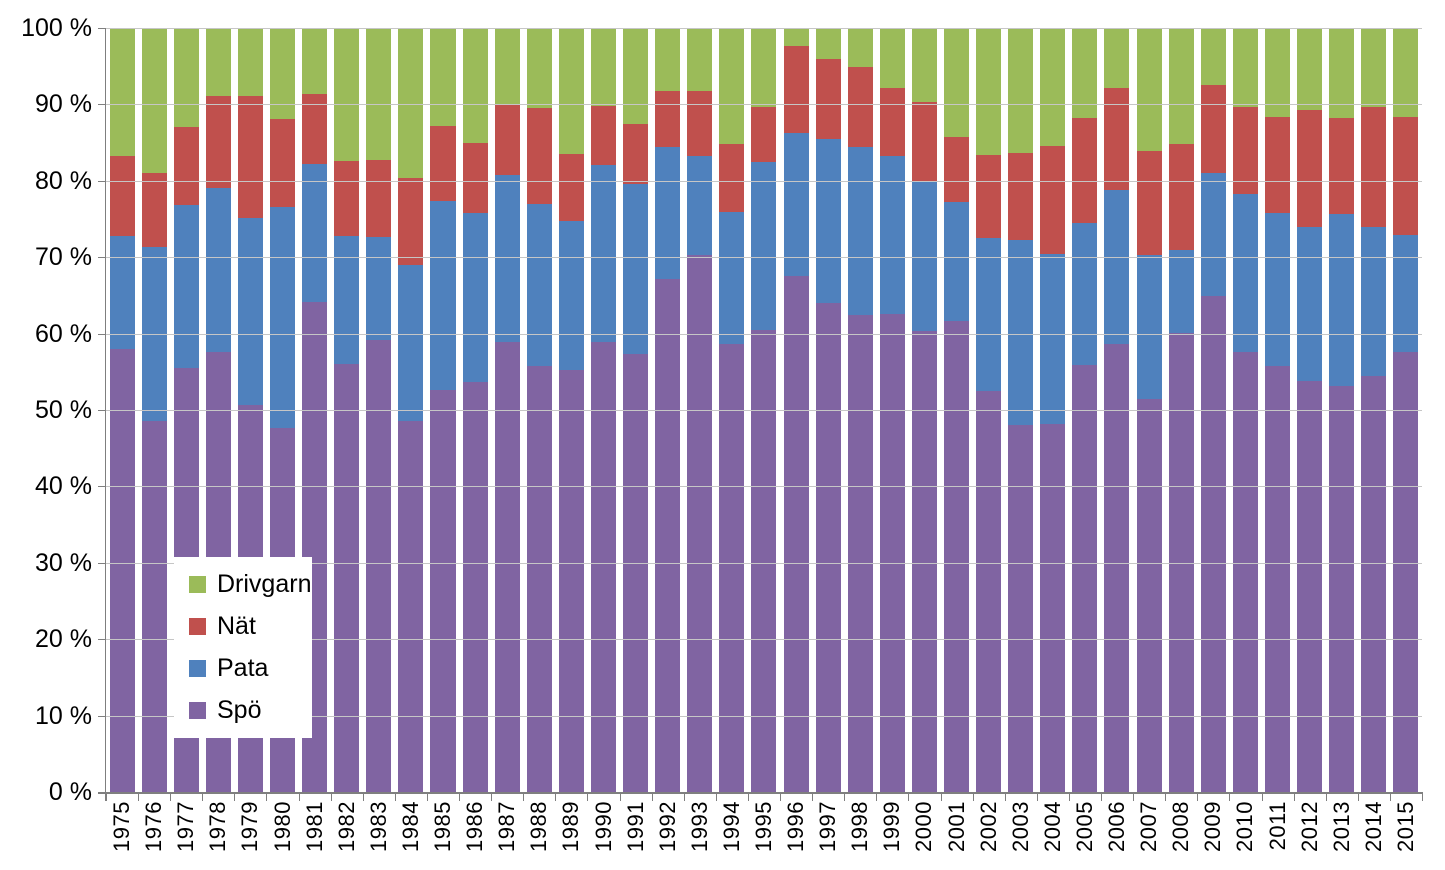  I want to click on x-label-1993: 1993, so click(699, 826).